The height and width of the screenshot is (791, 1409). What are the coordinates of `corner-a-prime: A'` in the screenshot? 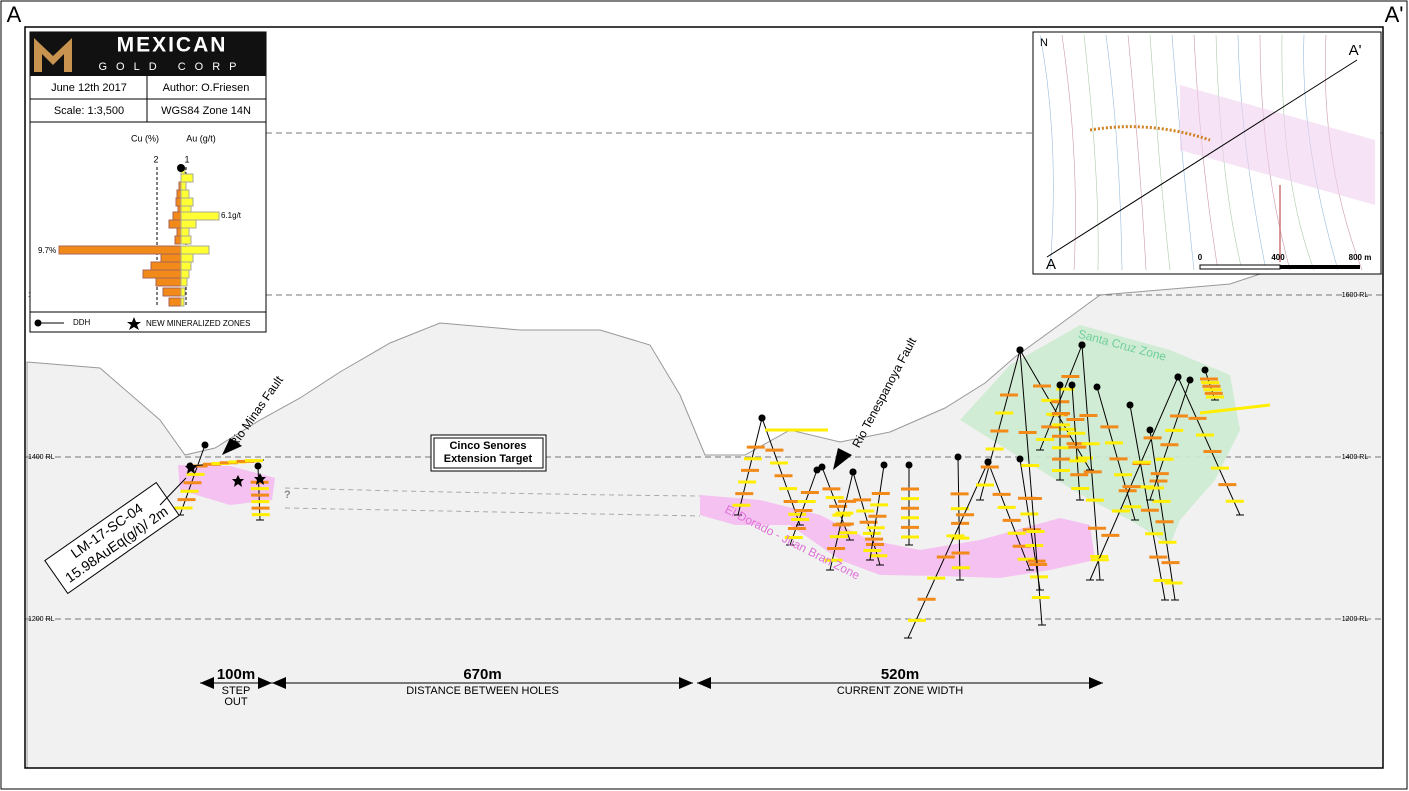 It's located at (1394, 14).